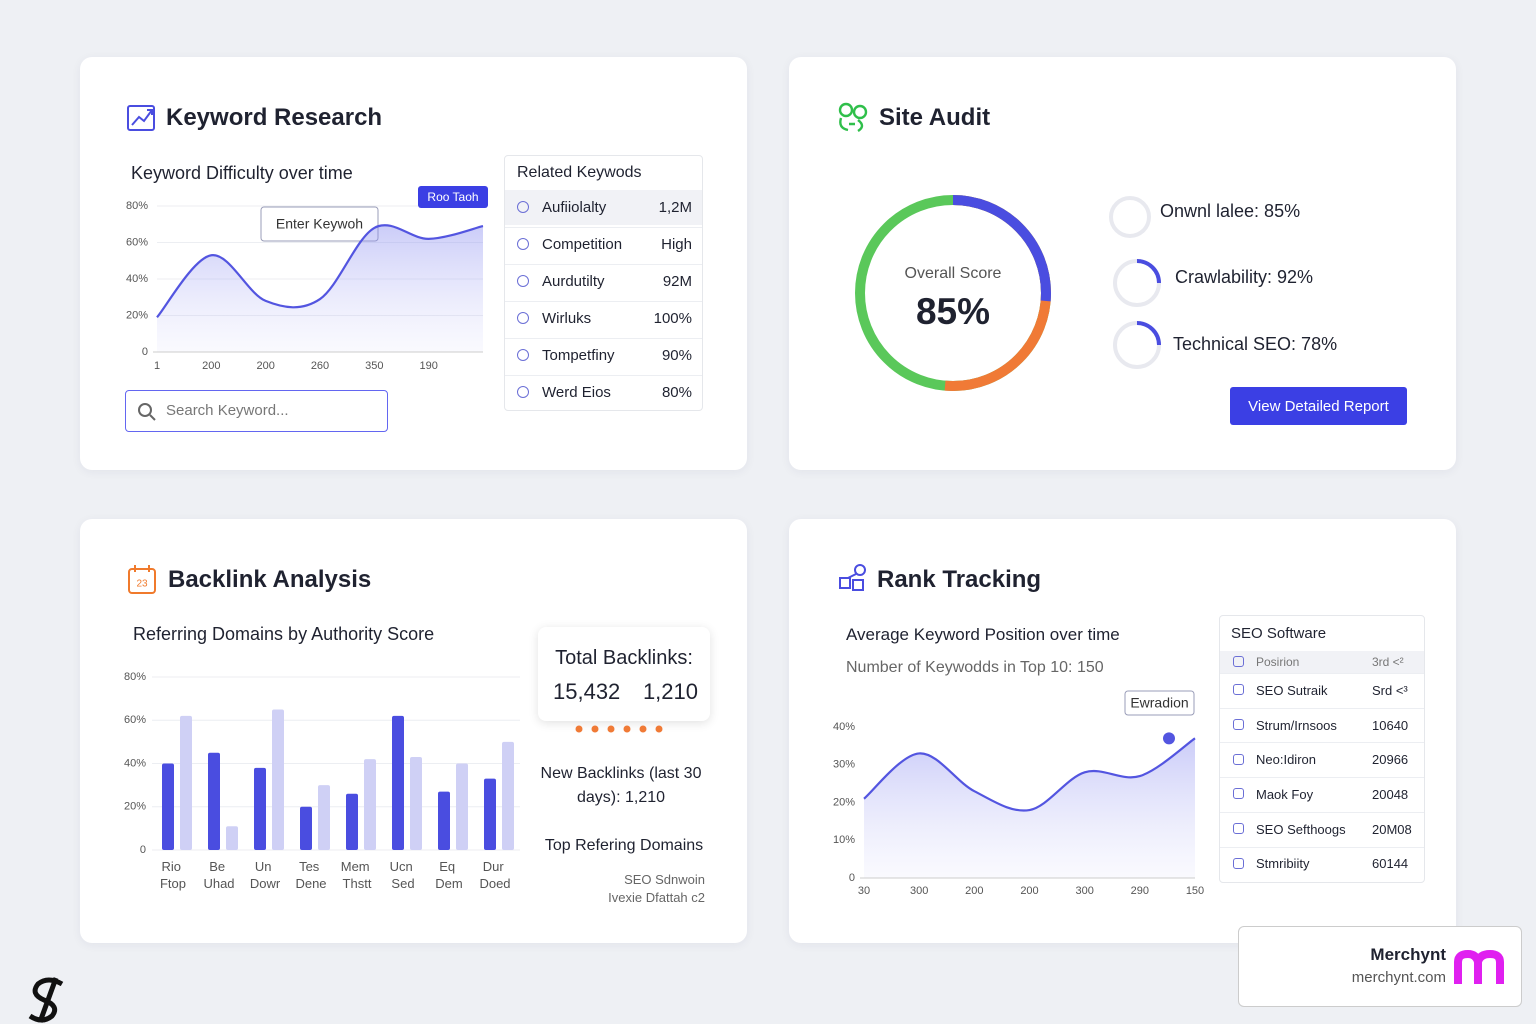 This screenshot has height=1024, width=1536. Describe the element at coordinates (1169, 738) in the screenshot. I see `point` at that location.